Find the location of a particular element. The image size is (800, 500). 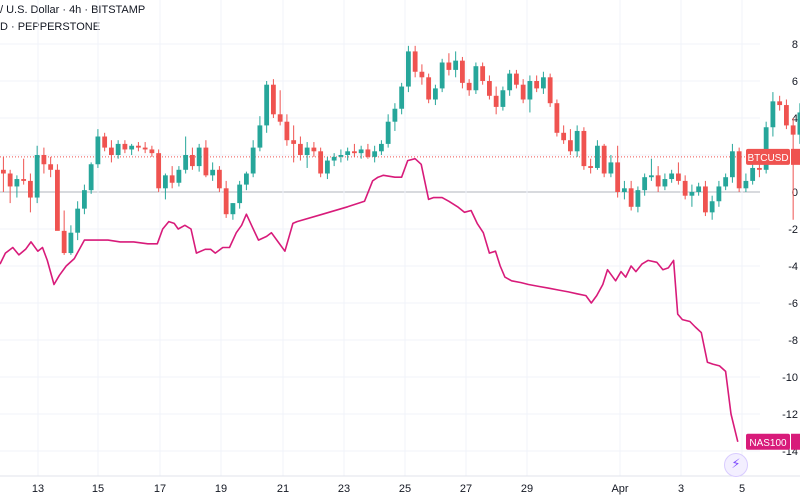

x-tick-label: 27 is located at coordinates (466, 489).